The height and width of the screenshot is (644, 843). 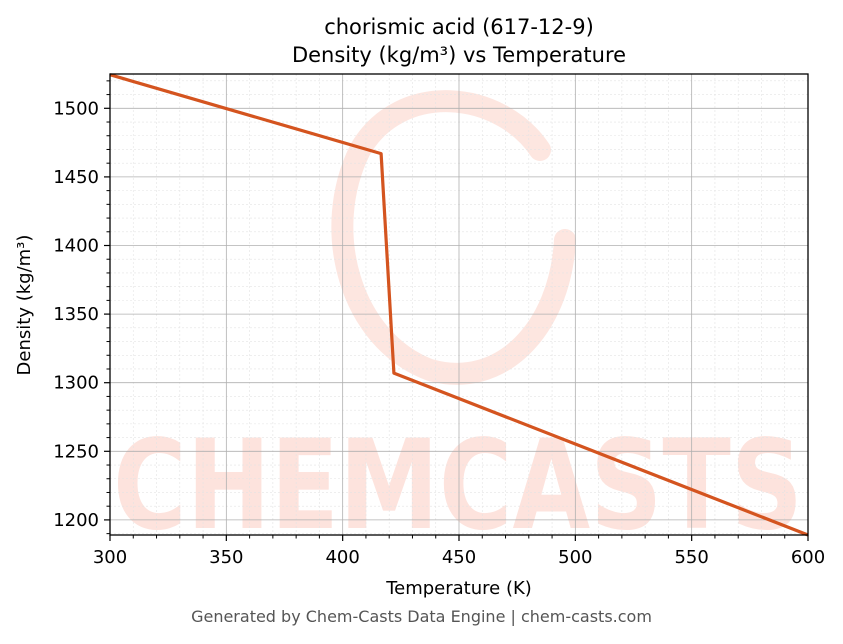 What do you see at coordinates (110, 557) in the screenshot?
I see `x-tick-label: 300` at bounding box center [110, 557].